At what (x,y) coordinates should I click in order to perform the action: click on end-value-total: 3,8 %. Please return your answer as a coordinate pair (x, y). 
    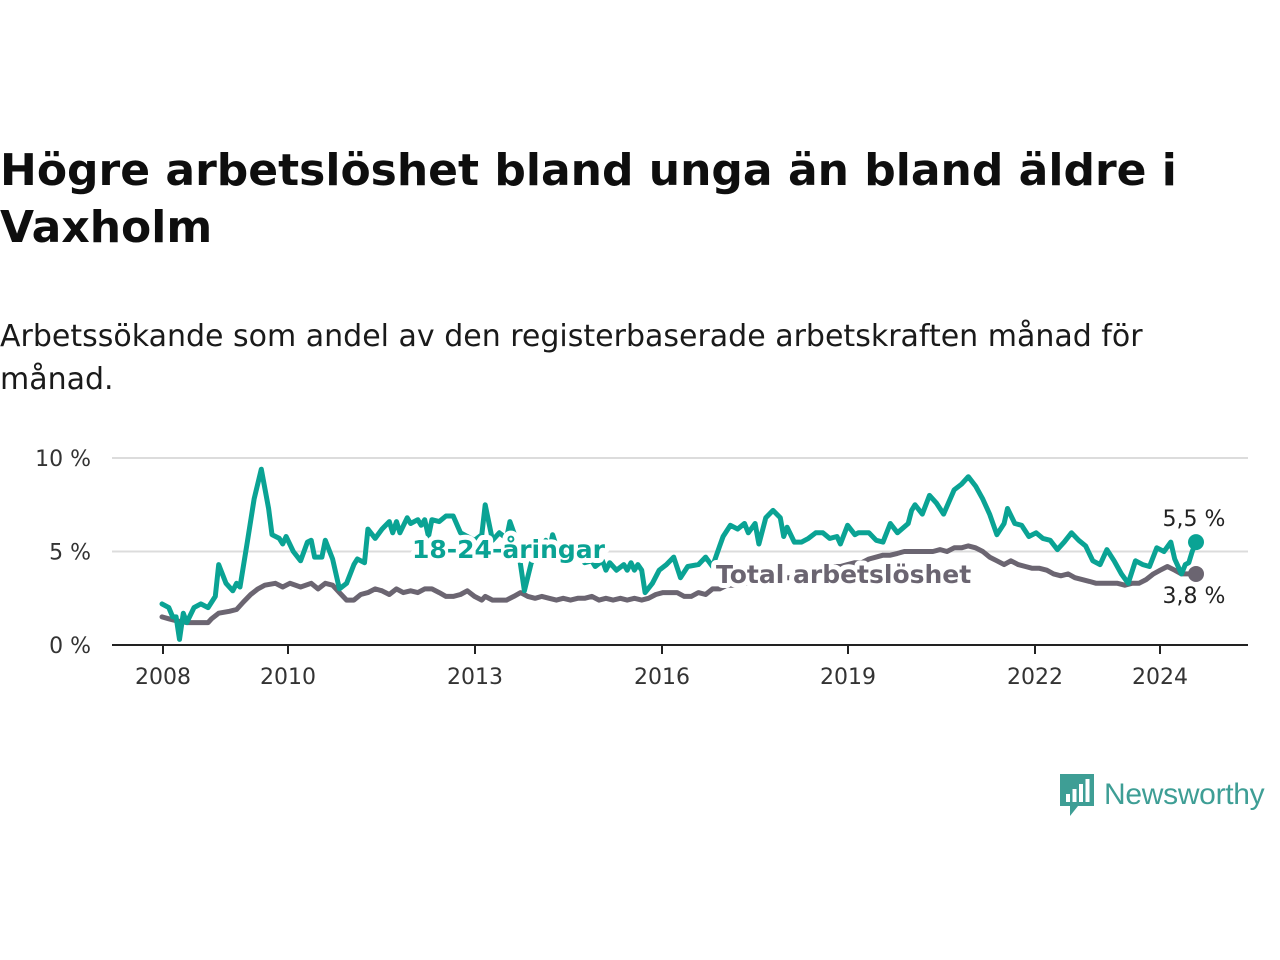
    Looking at the image, I should click on (1194, 596).